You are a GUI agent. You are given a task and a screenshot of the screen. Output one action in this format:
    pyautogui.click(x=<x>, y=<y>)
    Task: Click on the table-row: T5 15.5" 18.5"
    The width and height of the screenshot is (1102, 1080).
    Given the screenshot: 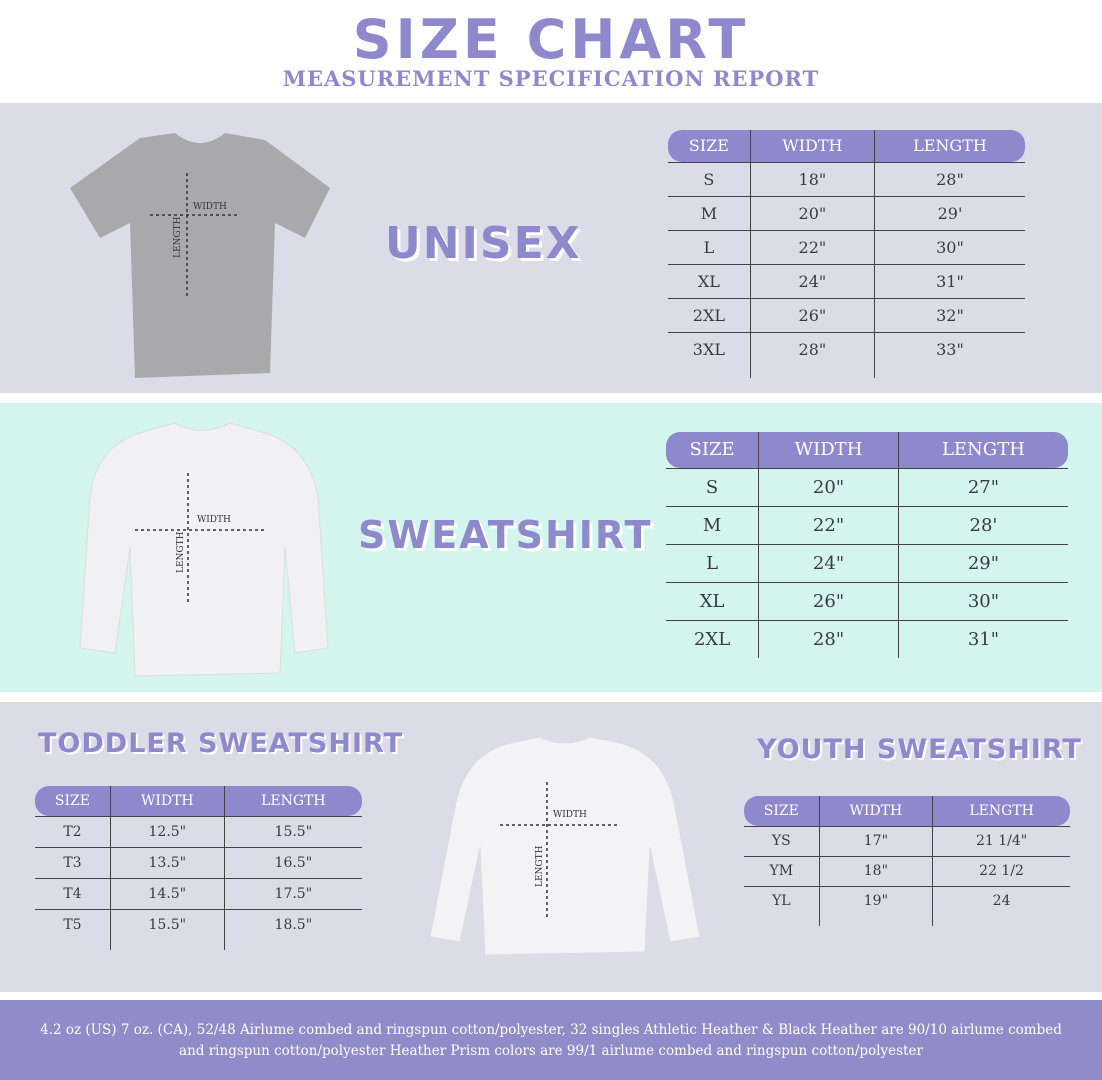 What is the action you would take?
    pyautogui.click(x=198, y=924)
    